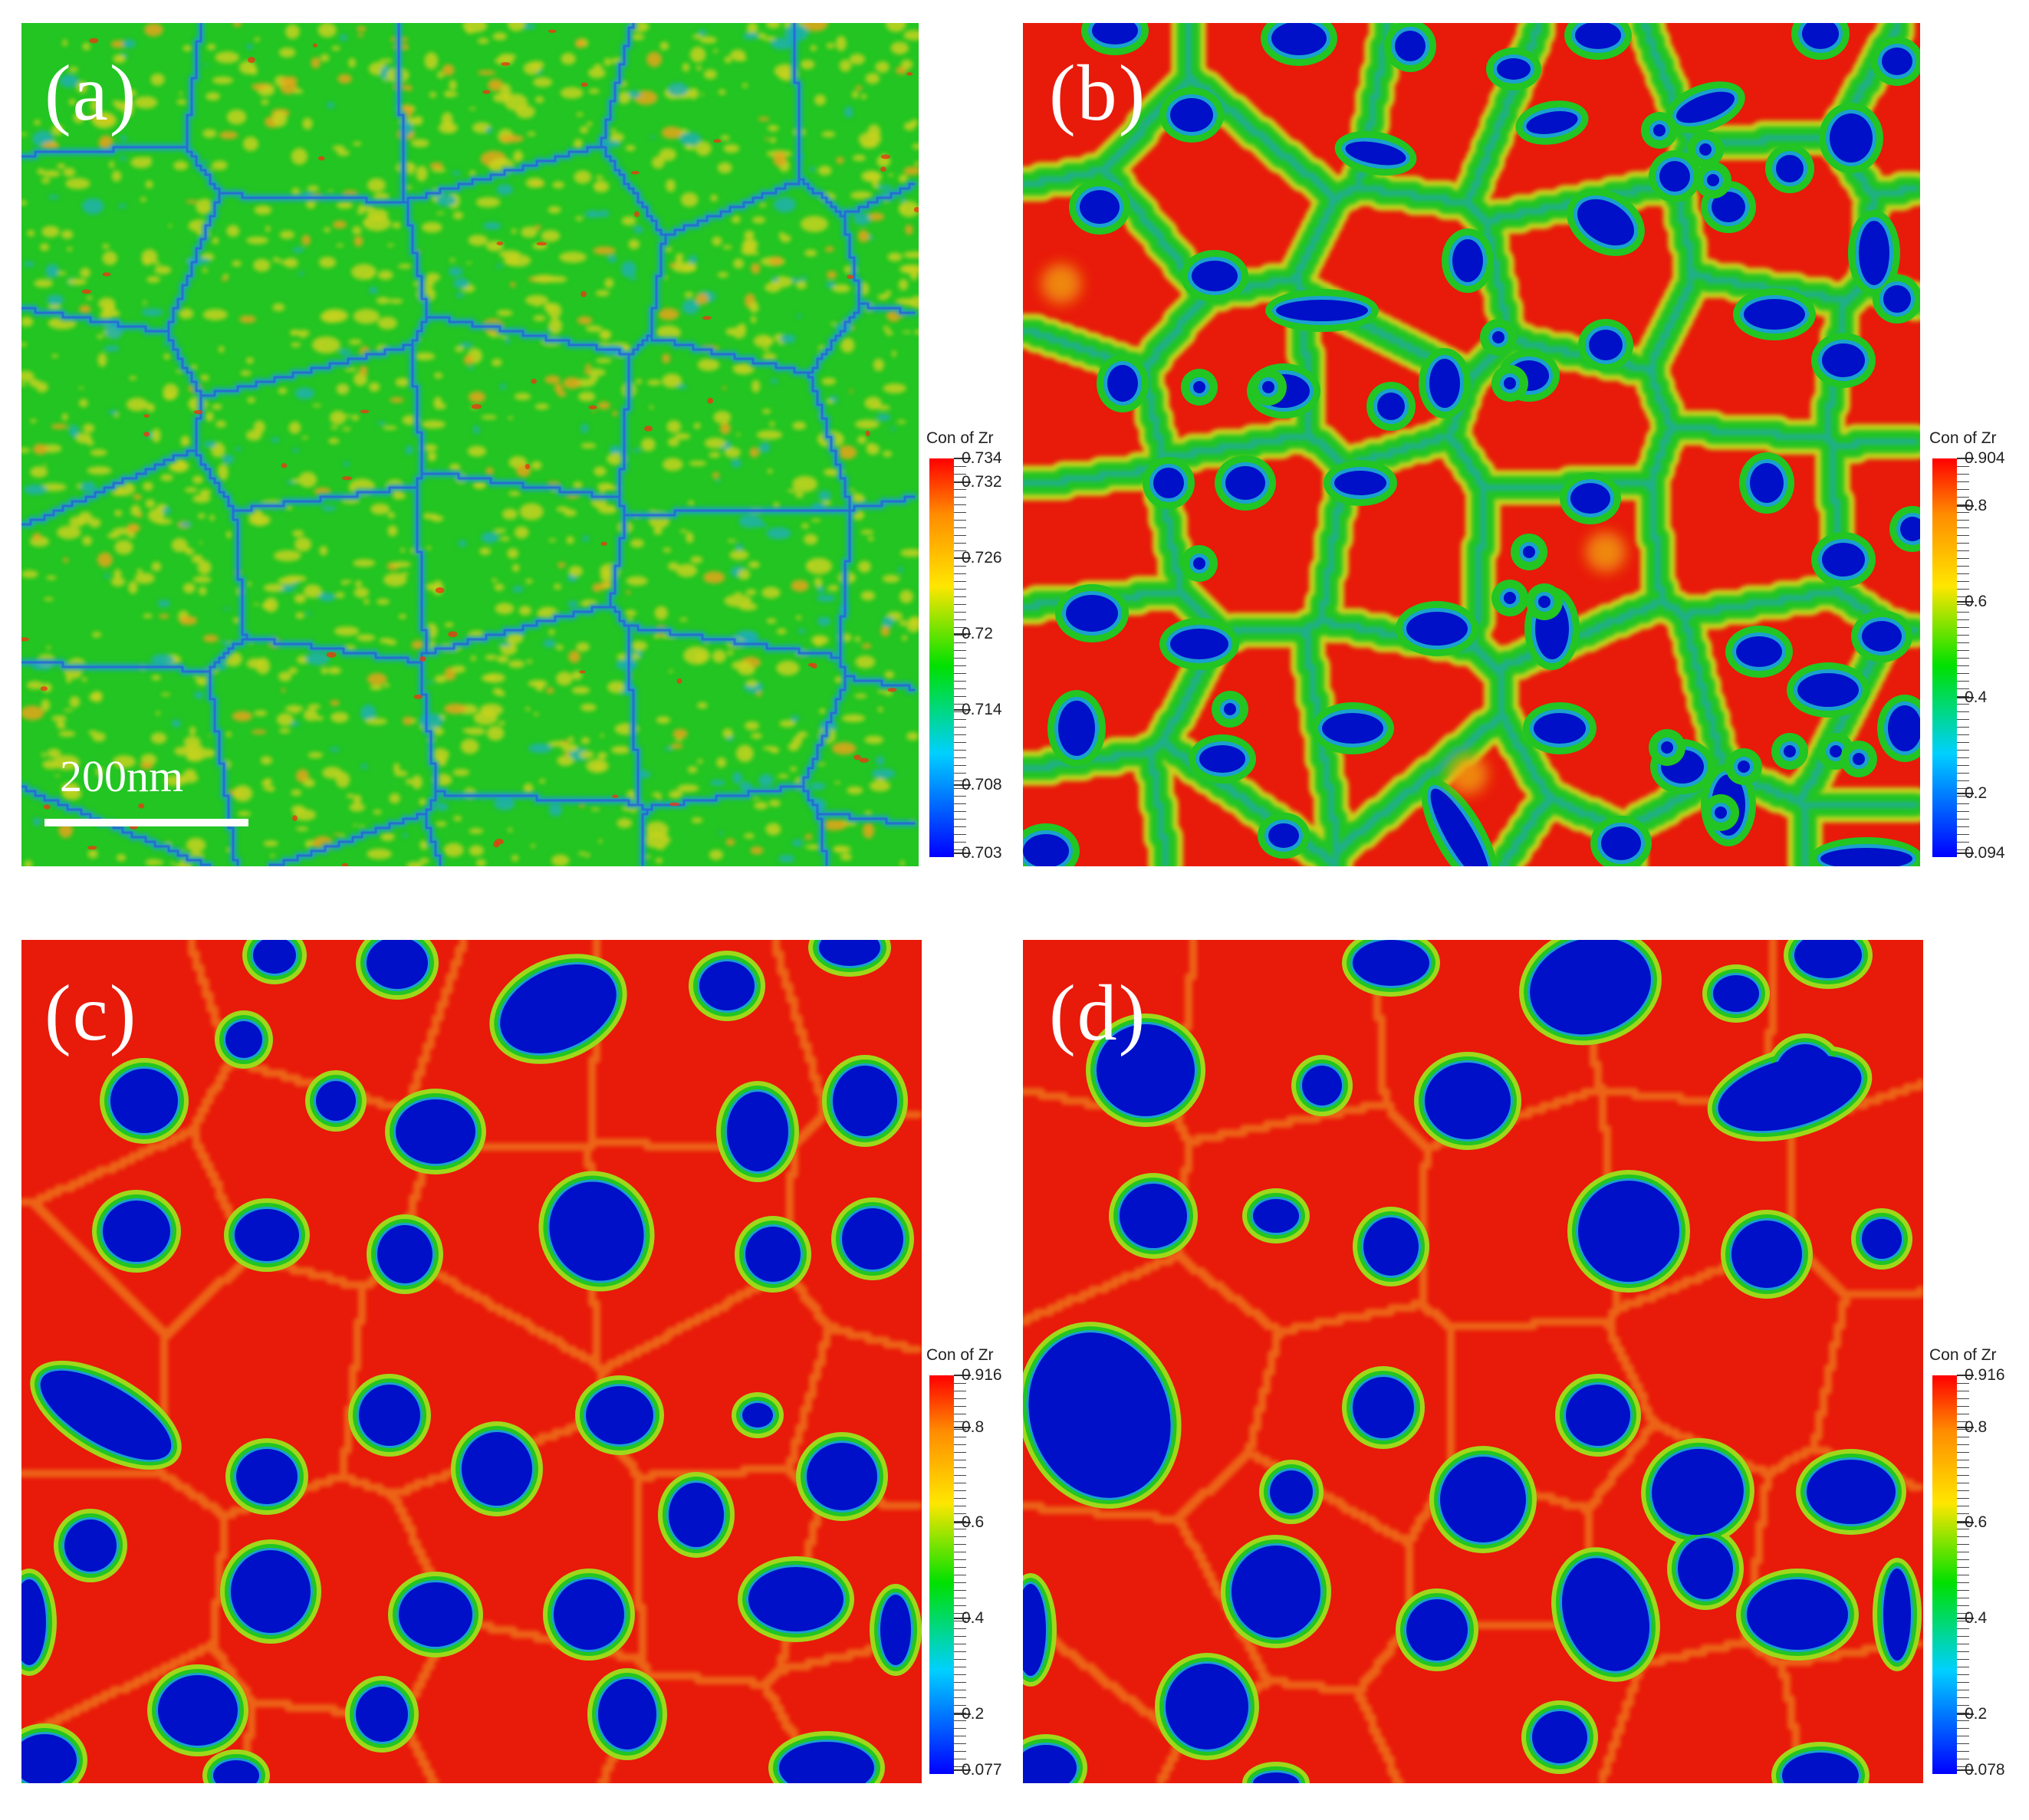 The image size is (2029, 1820). I want to click on colorbar-tick-label: 0.732, so click(982, 482).